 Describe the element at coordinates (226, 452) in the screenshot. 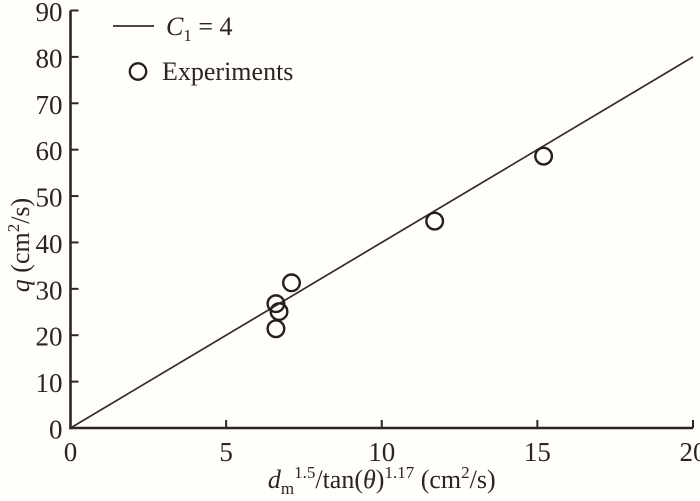

I see `x-tick-label: 5` at that location.